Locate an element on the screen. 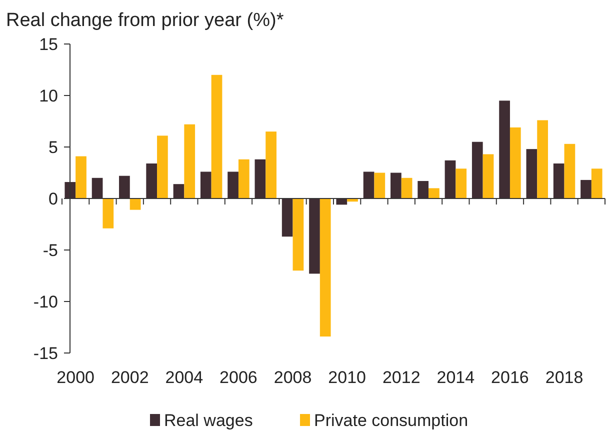  y-tick-label: 15 is located at coordinates (48, 44).